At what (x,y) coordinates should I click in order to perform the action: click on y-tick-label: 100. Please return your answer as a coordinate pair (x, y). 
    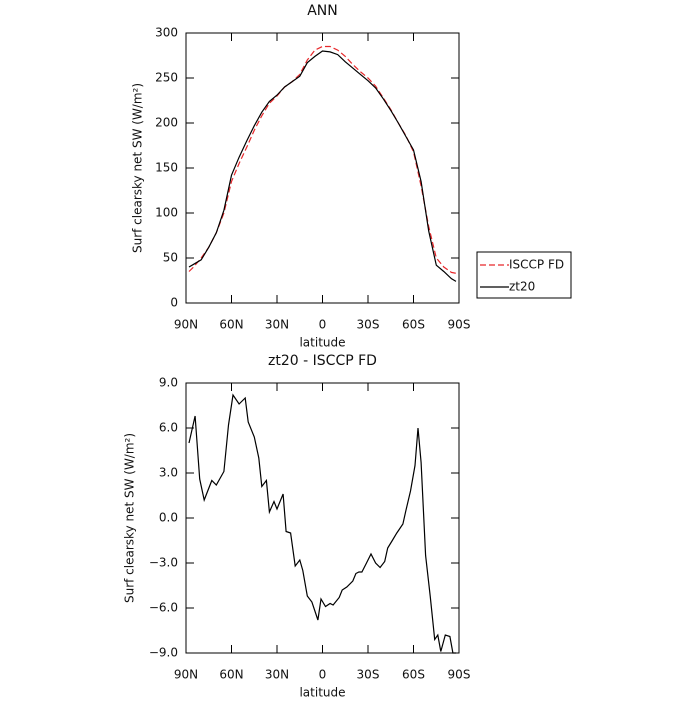
    Looking at the image, I should click on (166, 213).